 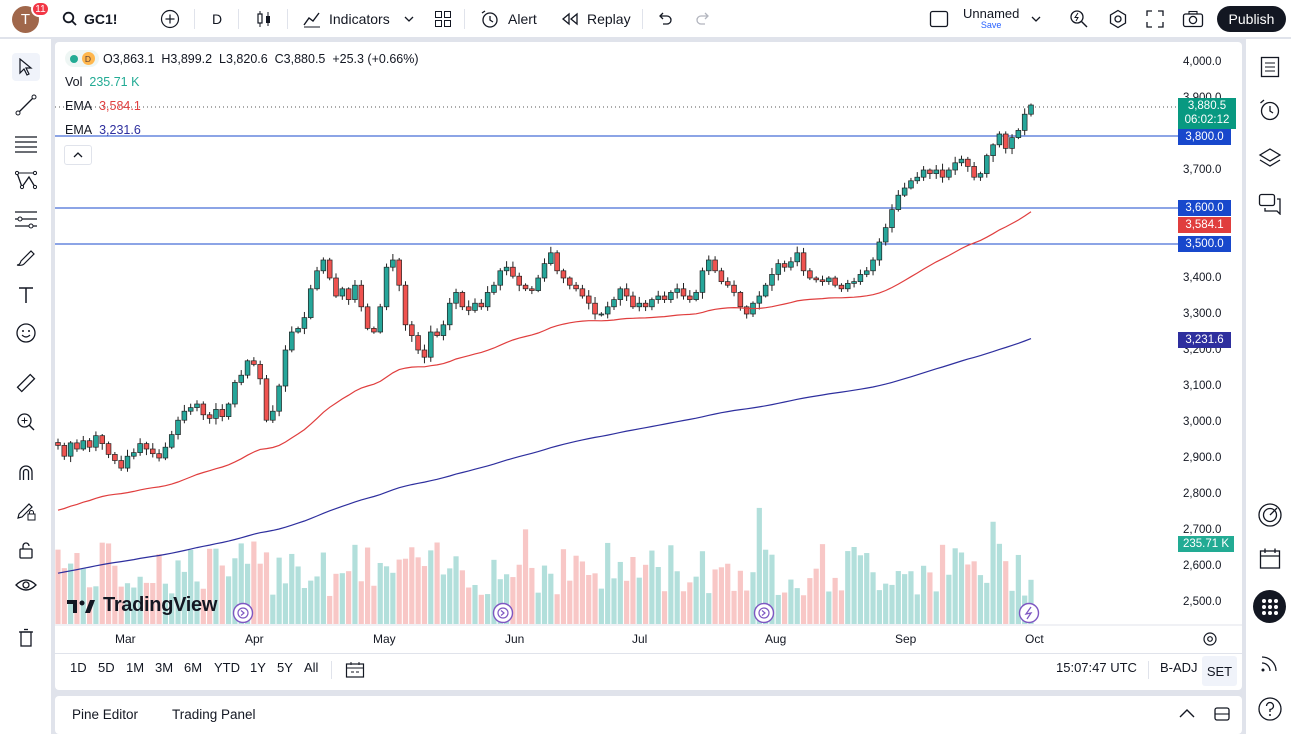 I want to click on brush-tool, so click(x=26, y=258).